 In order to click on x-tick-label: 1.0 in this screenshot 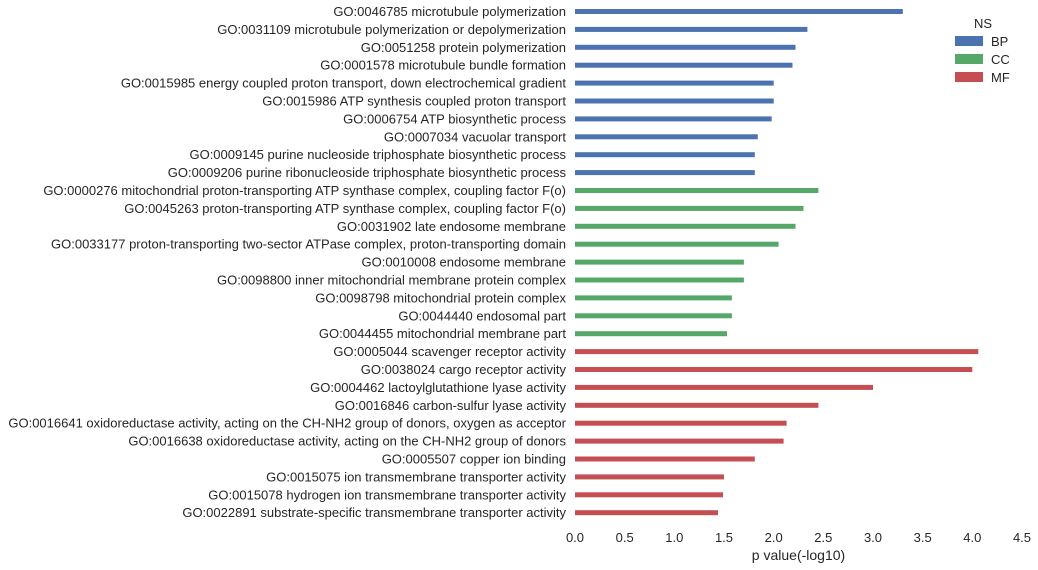, I will do `click(674, 537)`.